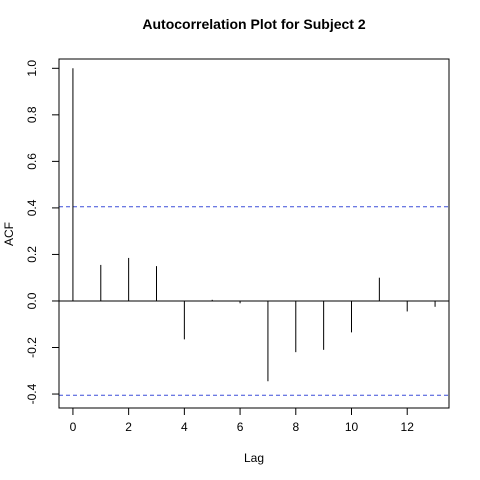 The image size is (480, 480). I want to click on y-tick-label: 0.6, so click(32, 161).